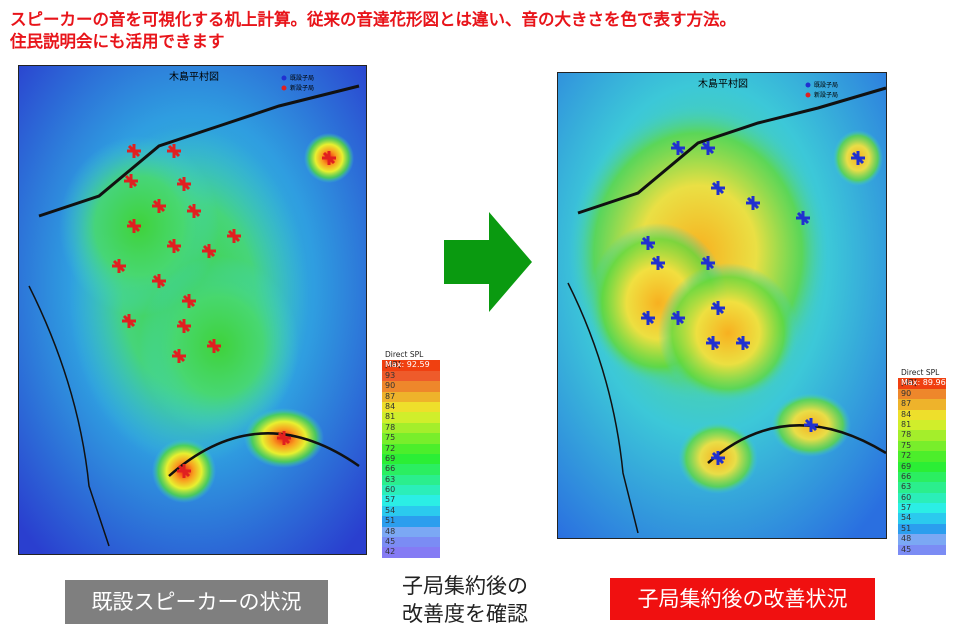  What do you see at coordinates (465, 600) in the screenshot?
I see `note: 子局集約後の 改善度を確認` at bounding box center [465, 600].